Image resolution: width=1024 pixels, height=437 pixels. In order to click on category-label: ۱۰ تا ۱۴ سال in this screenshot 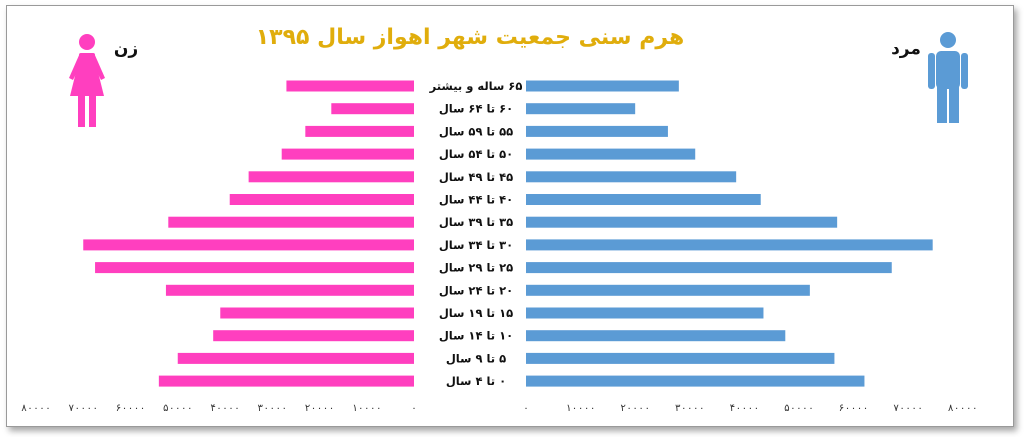, I will do `click(476, 336)`.